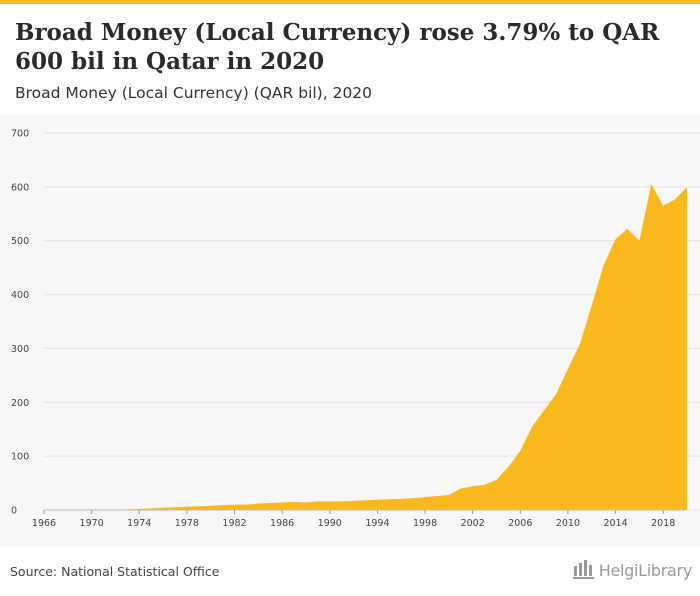 This screenshot has width=700, height=596. I want to click on x-tick-label-2002: 2002, so click(473, 523).